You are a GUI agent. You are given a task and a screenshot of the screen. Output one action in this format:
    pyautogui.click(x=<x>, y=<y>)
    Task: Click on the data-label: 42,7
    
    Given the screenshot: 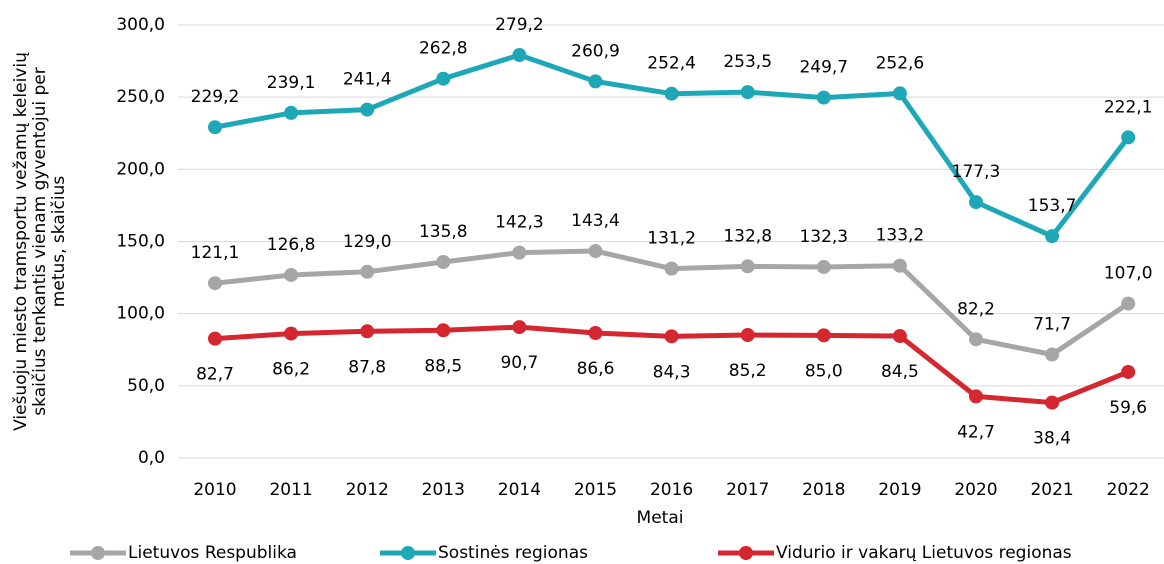 What is the action you would take?
    pyautogui.click(x=976, y=432)
    